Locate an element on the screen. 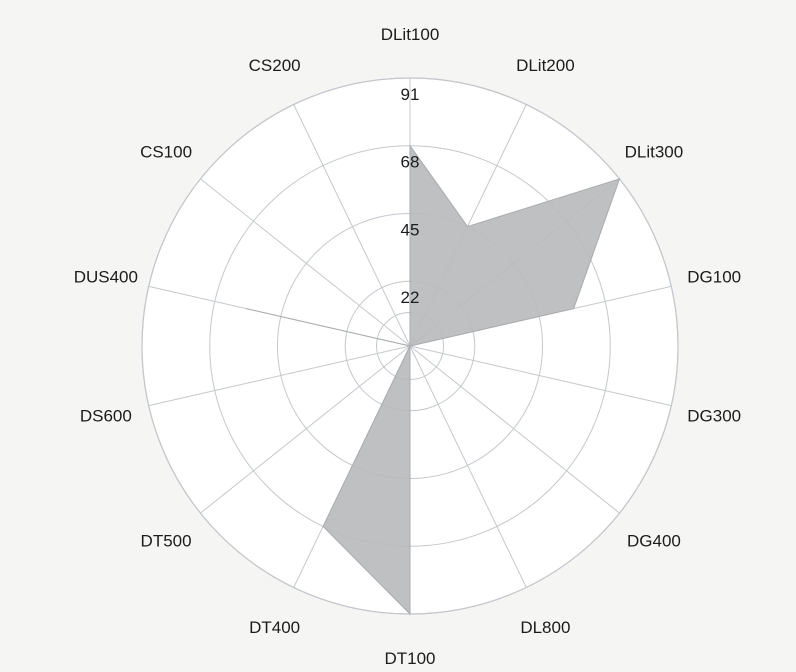  category-label-DL800: DL800 is located at coordinates (545, 627).